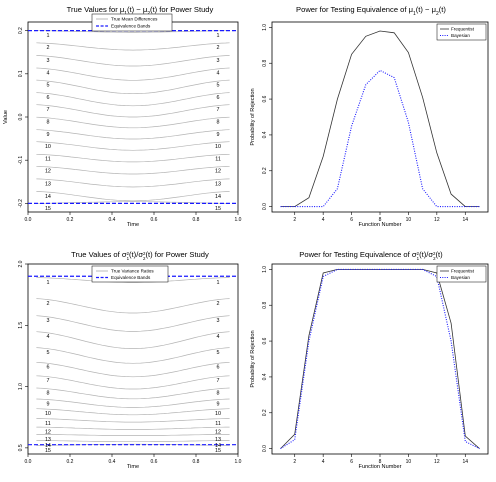  What do you see at coordinates (218, 98) in the screenshot?
I see `curve-label-right: 6` at bounding box center [218, 98].